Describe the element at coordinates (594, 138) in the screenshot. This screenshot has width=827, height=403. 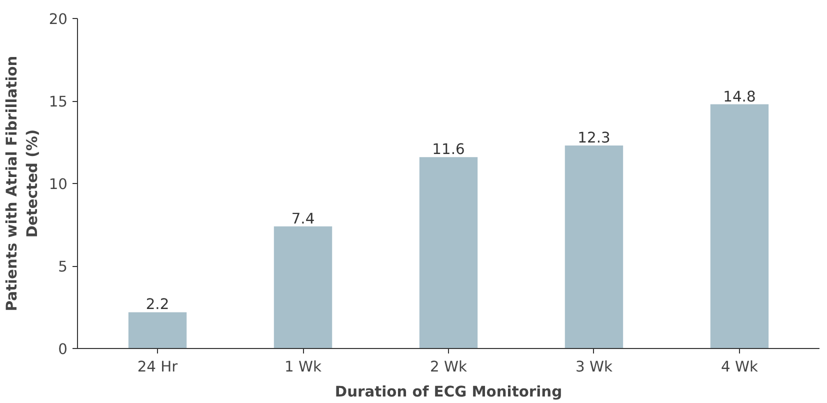
I see `data-label: 12.3` at that location.